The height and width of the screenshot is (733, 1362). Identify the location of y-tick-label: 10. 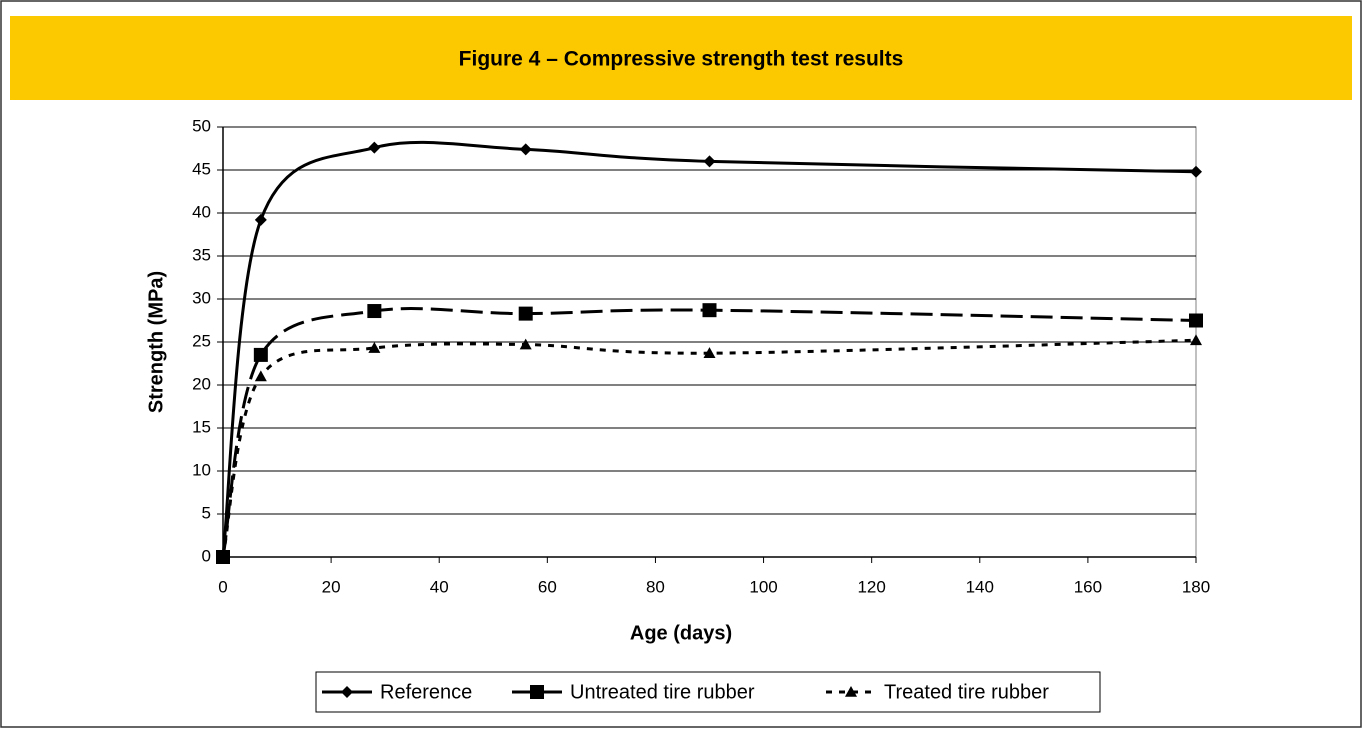
(201, 469).